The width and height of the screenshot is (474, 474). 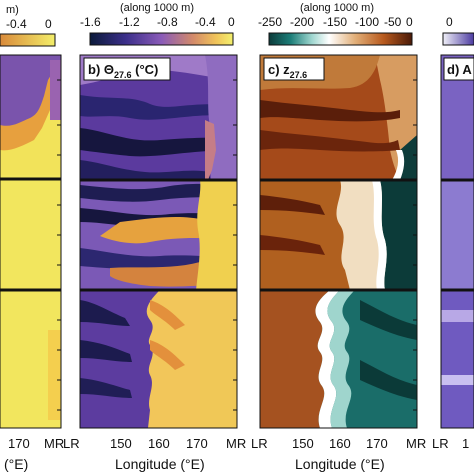 What do you see at coordinates (161, 39) in the screenshot?
I see `colorbar-b-bar` at bounding box center [161, 39].